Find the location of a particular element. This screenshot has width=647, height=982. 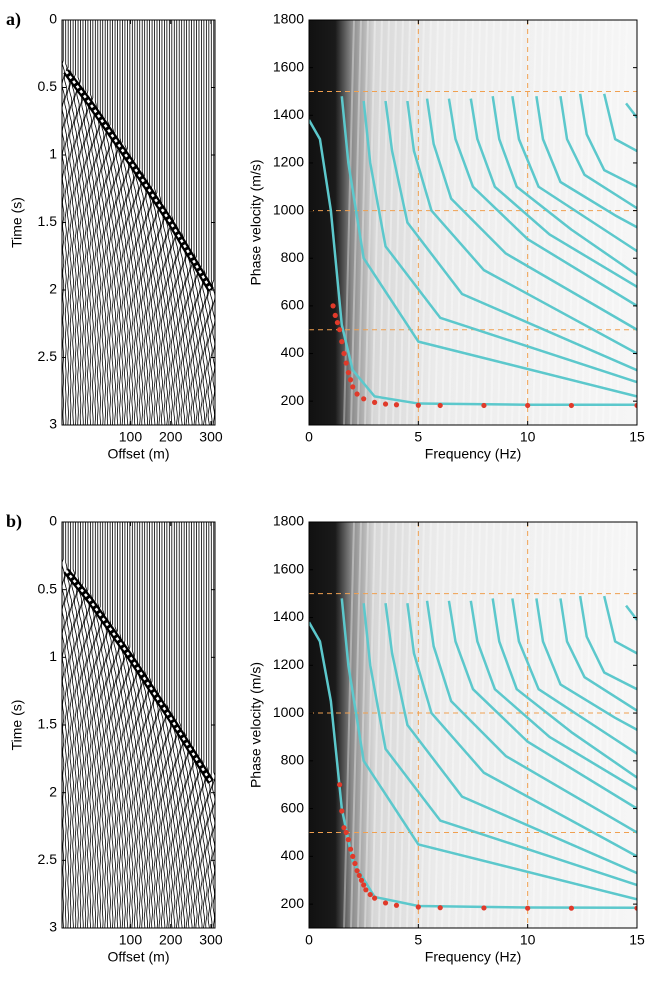

y-tick-label: 400 is located at coordinates (293, 855).